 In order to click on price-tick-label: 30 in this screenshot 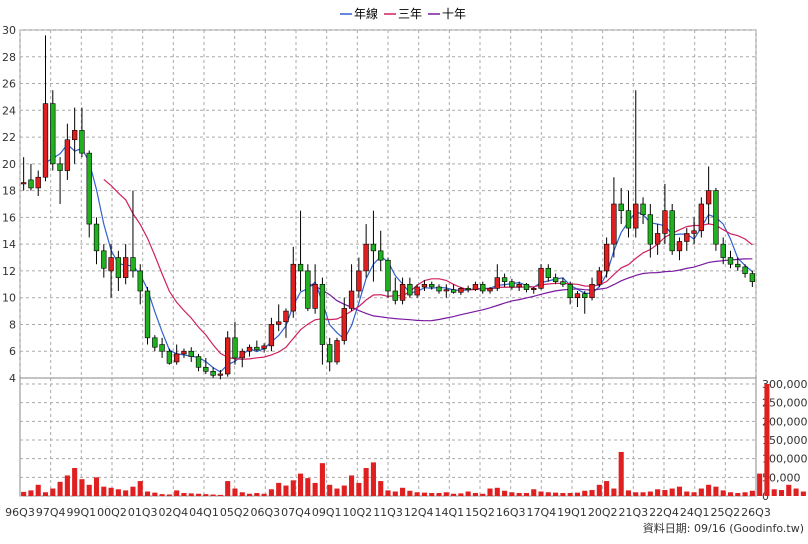, I will do `click(9, 30)`.